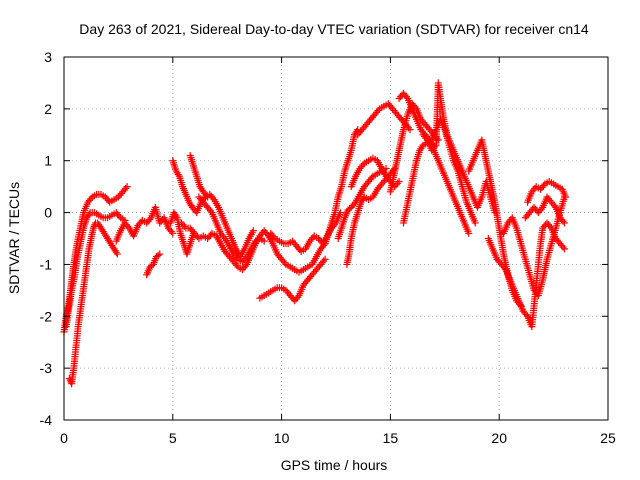  Describe the element at coordinates (334, 465) in the screenshot. I see `x-axis-label: GPS time / hours` at that location.